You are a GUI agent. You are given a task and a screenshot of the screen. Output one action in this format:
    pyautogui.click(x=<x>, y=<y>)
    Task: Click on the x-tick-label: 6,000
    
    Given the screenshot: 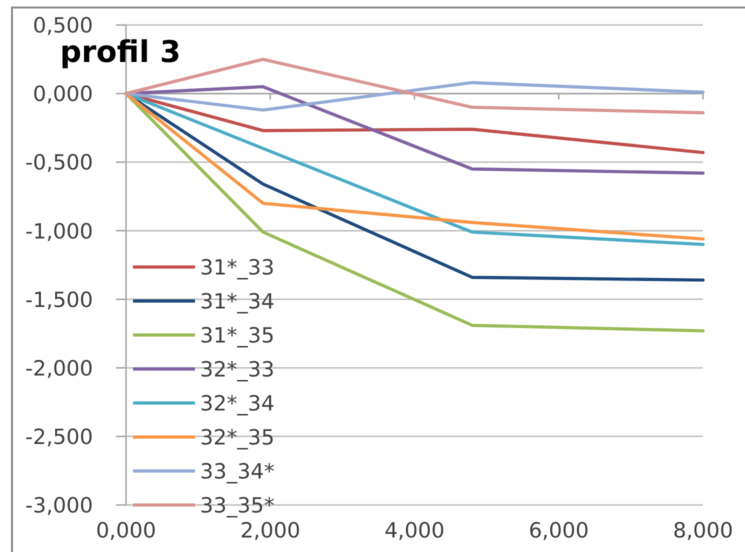 What is the action you would take?
    pyautogui.click(x=558, y=530)
    